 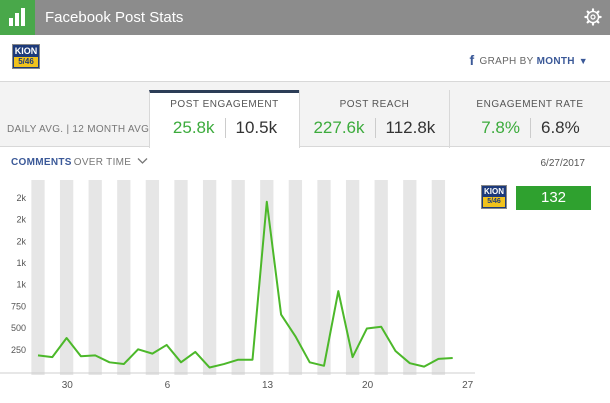 I want to click on avg-row-label: DAILY AVG. | 12 MONTH AVG., so click(x=80, y=129).